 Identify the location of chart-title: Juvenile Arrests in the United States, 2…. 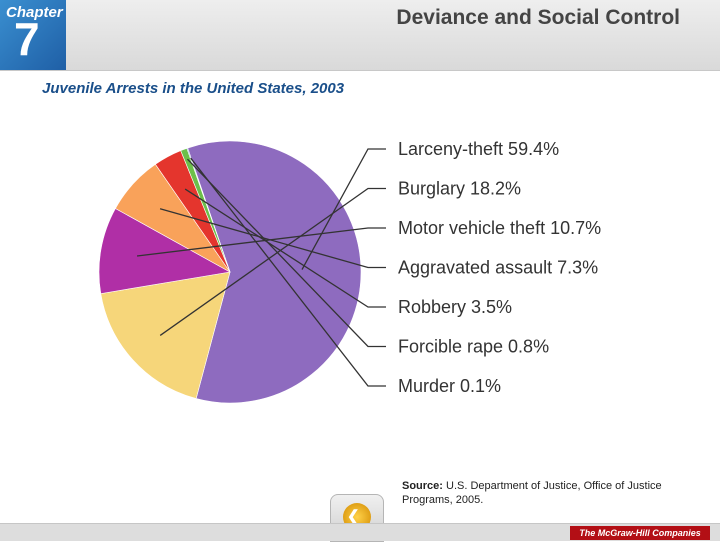
(193, 88).